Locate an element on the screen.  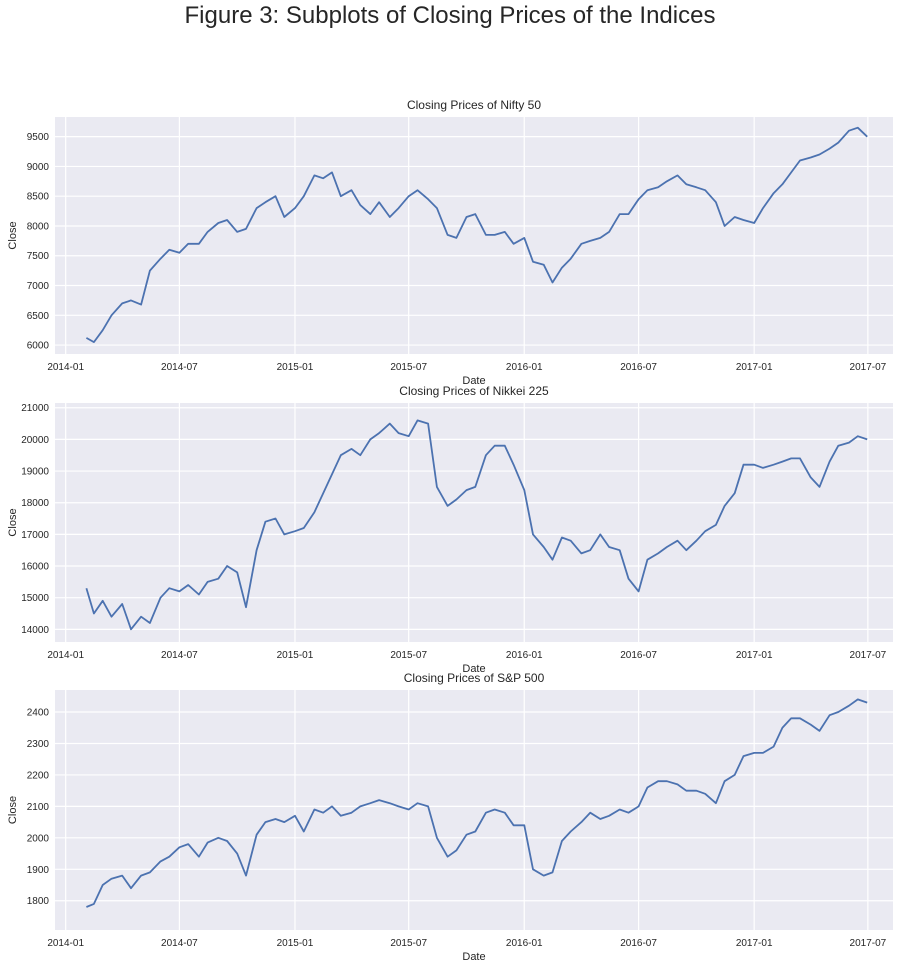
y-tick-label: 9000 is located at coordinates (38, 167).